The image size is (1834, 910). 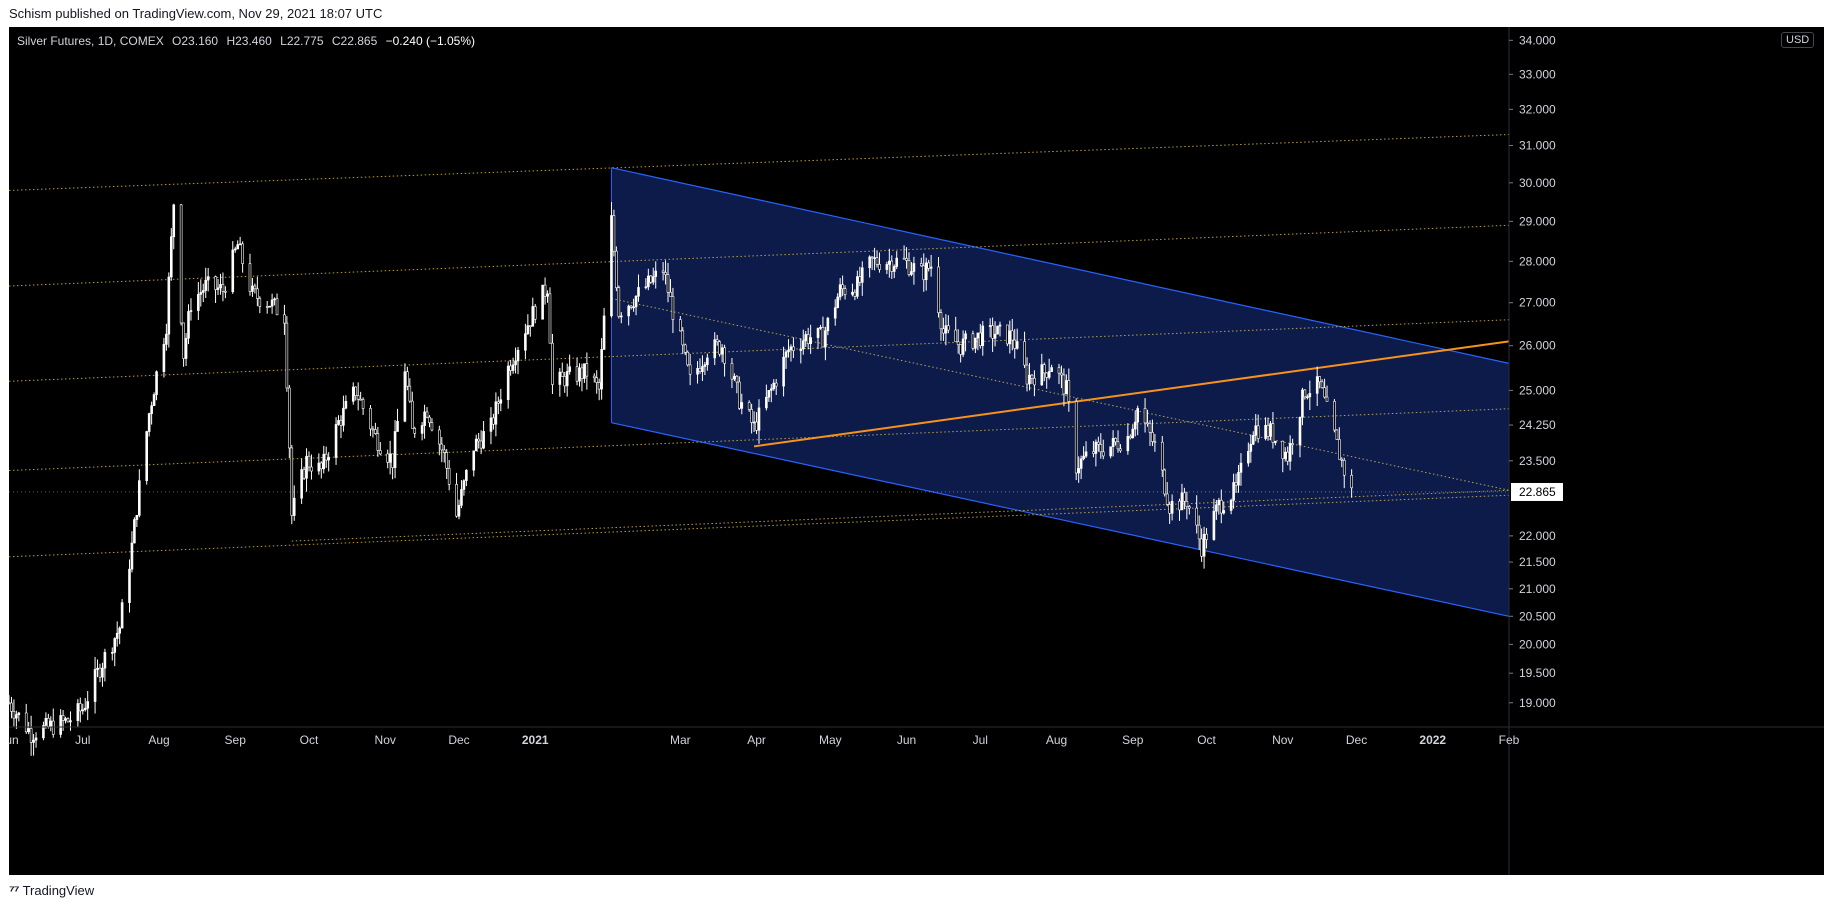 What do you see at coordinates (1537, 109) in the screenshot?
I see `y-tick-label: 32.000` at bounding box center [1537, 109].